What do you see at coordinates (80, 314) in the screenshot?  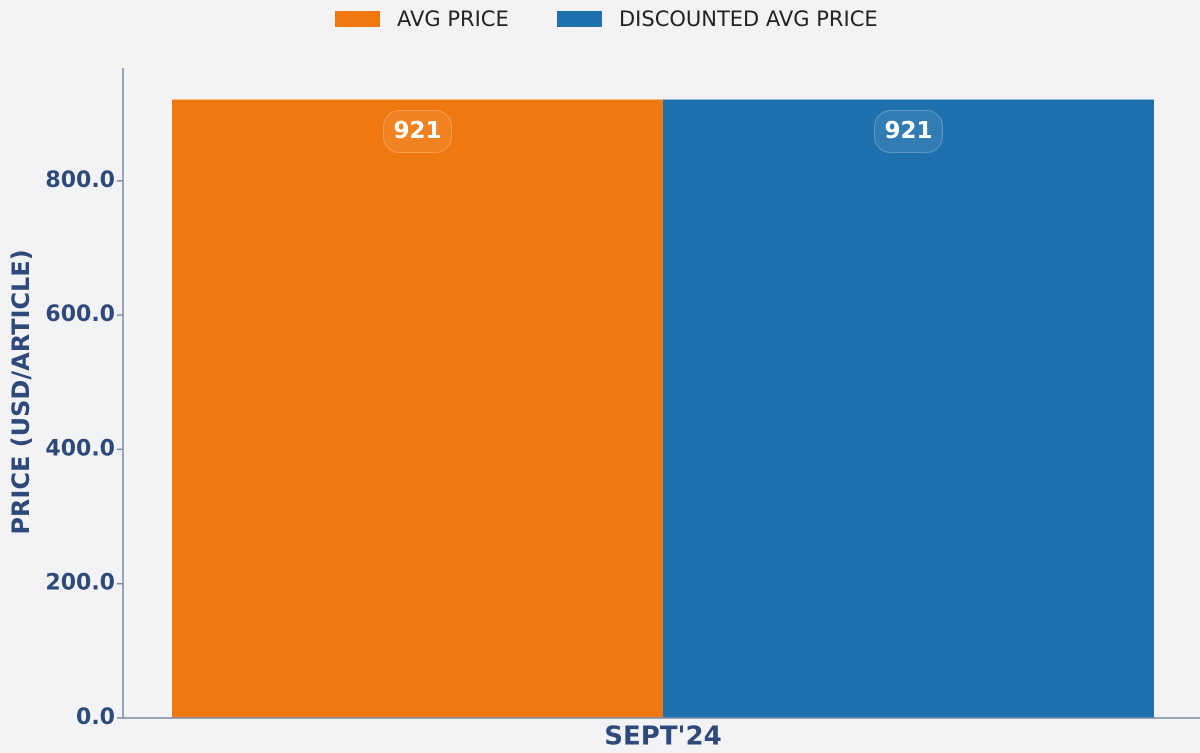 I see `y-tick-label: 600.0` at bounding box center [80, 314].